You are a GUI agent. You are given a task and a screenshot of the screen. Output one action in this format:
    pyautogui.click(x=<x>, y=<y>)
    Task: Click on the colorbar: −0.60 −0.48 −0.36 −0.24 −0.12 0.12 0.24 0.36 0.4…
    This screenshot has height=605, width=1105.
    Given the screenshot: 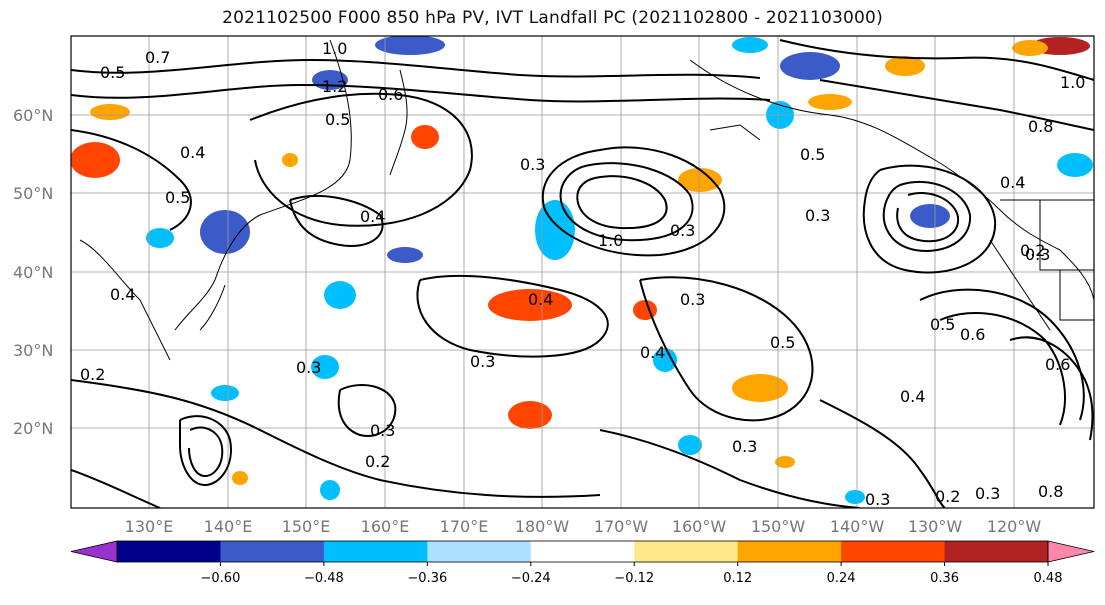 What is the action you would take?
    pyautogui.click(x=582, y=563)
    